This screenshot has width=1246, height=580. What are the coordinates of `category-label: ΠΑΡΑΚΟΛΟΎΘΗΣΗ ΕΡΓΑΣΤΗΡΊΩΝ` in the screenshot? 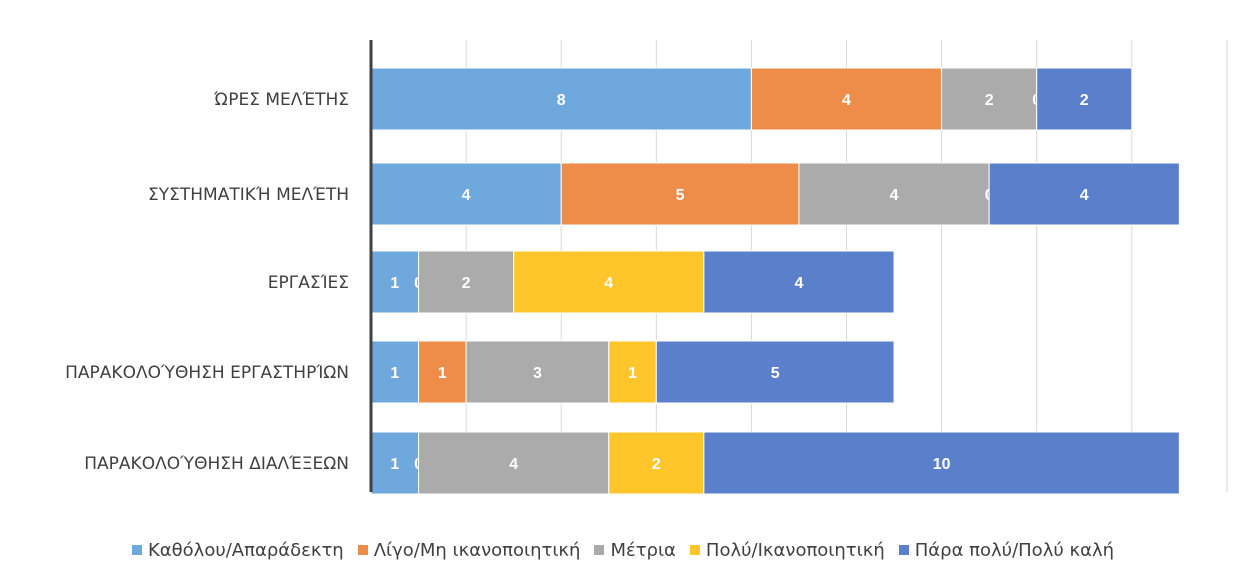 It's located at (207, 373).